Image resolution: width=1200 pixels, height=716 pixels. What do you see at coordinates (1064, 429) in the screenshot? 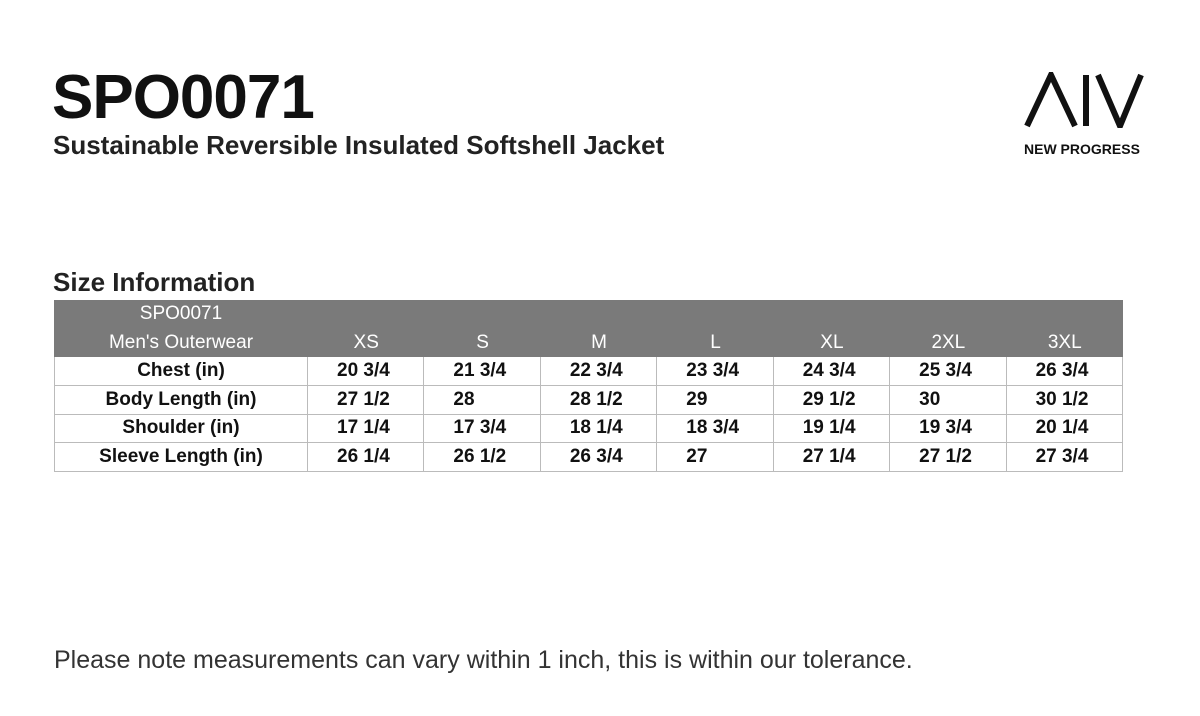
I see `size-value: 20 1/4` at bounding box center [1064, 429].